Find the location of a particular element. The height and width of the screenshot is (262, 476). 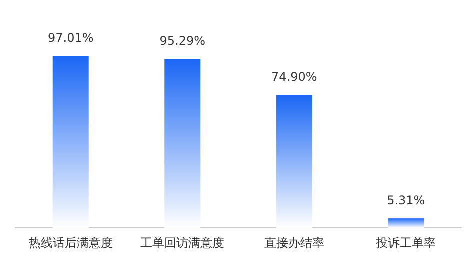

data-label: 74.90% is located at coordinates (294, 77).